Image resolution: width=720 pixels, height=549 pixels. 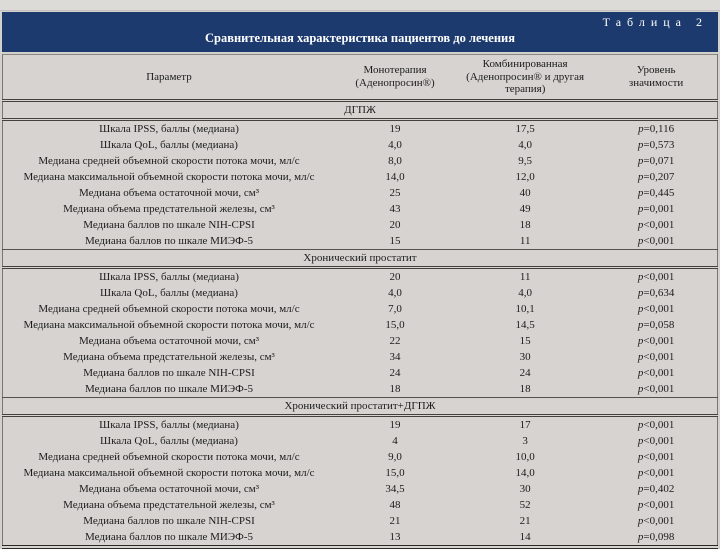 I want to click on combined-value-cell: 14, so click(x=525, y=536).